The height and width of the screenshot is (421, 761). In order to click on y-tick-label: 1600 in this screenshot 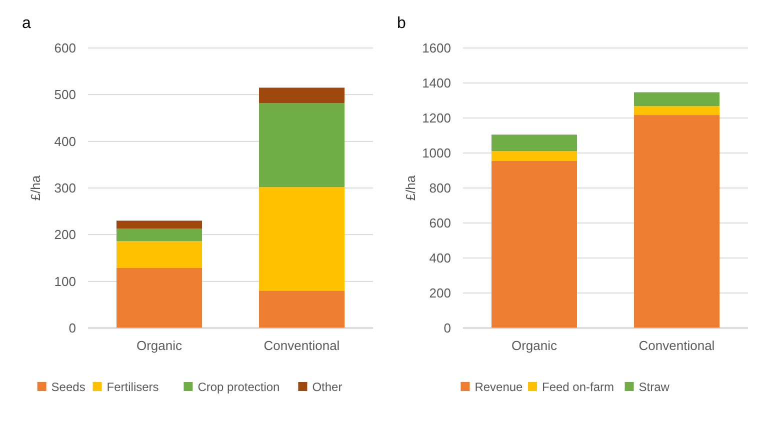, I will do `click(436, 48)`.